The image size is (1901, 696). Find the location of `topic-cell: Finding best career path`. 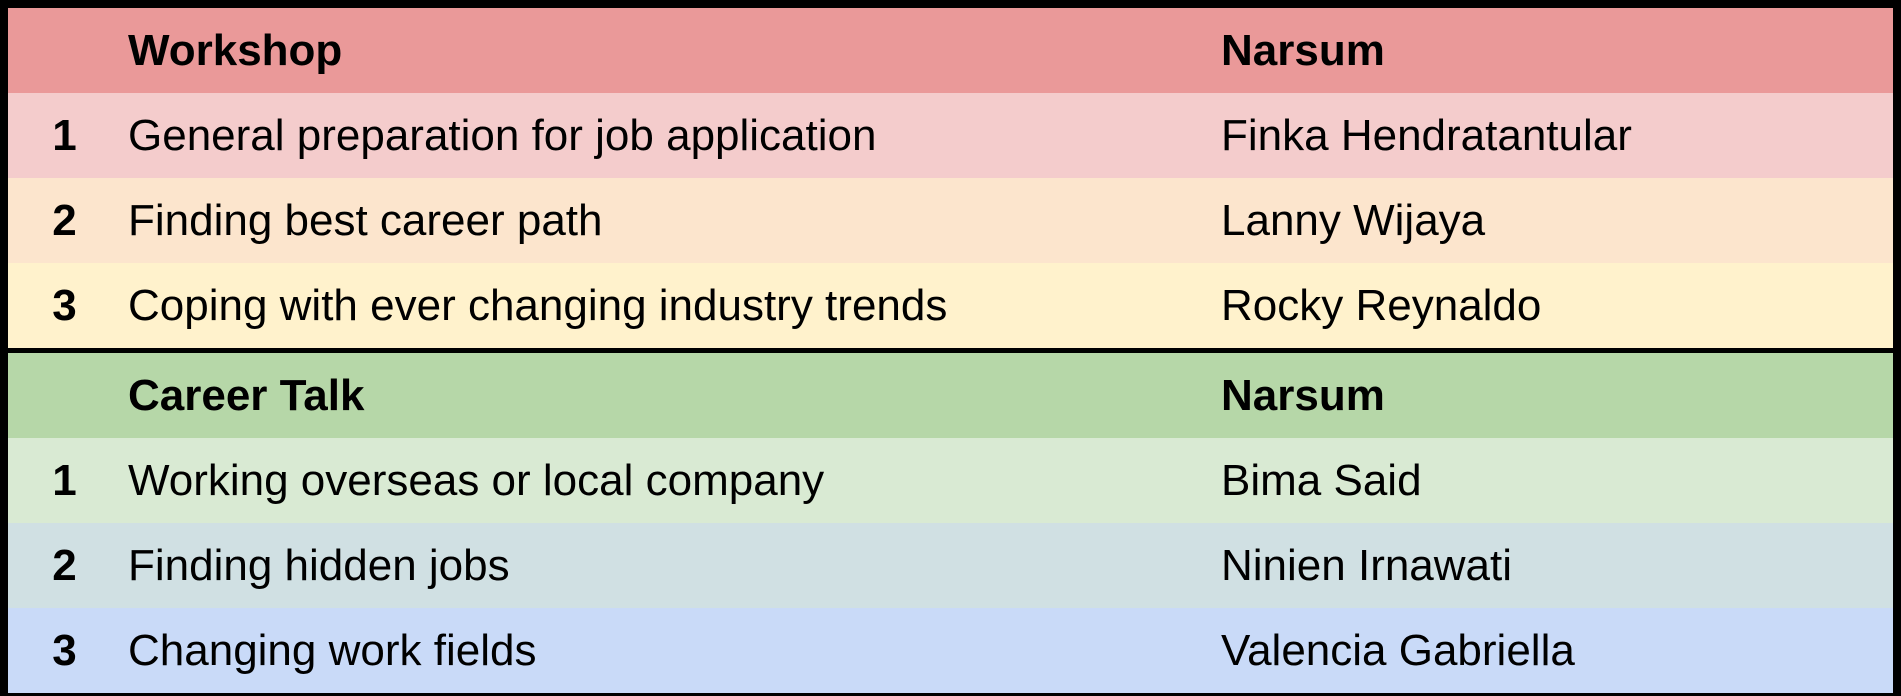

topic-cell: Finding best career path is located at coordinates (365, 220).